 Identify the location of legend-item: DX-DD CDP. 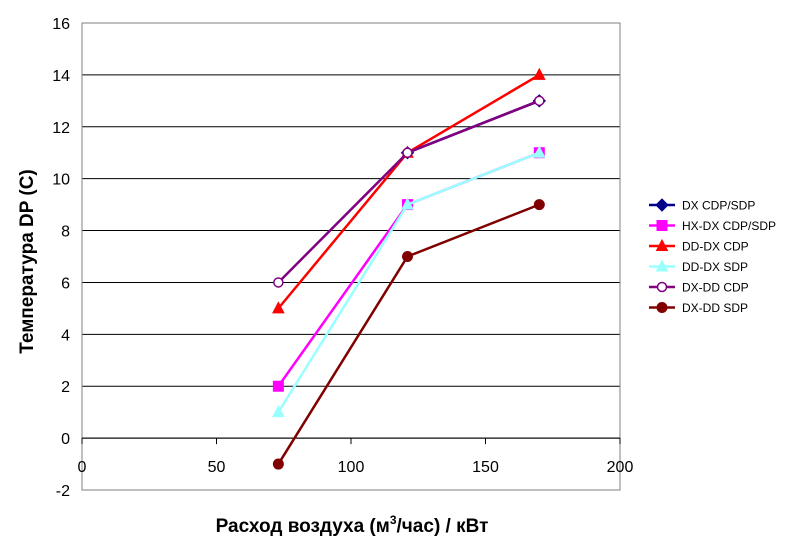
(699, 288).